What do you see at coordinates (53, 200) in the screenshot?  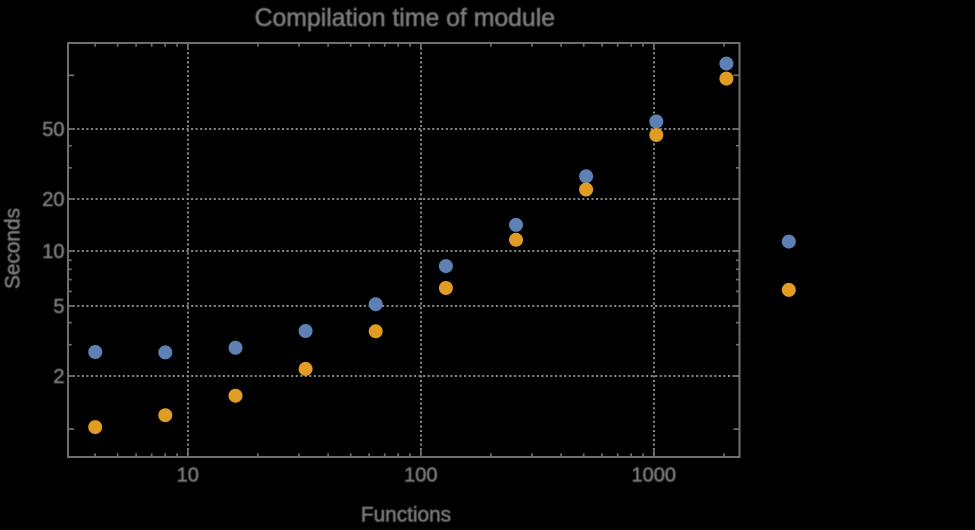 I see `svg-text: 20` at bounding box center [53, 200].